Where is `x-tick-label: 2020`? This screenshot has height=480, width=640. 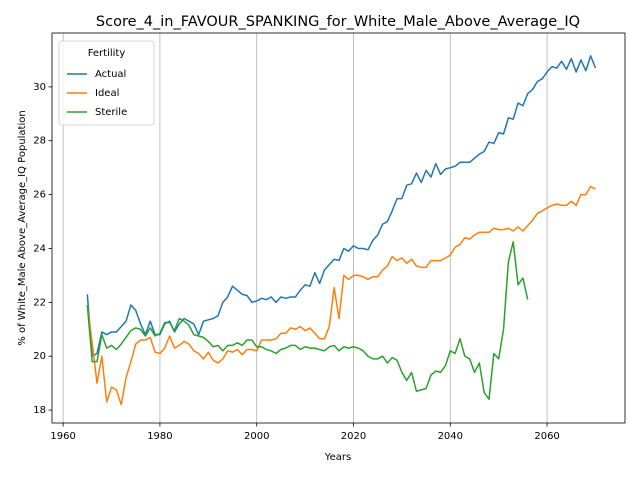 x-tick-label: 2020 is located at coordinates (353, 436).